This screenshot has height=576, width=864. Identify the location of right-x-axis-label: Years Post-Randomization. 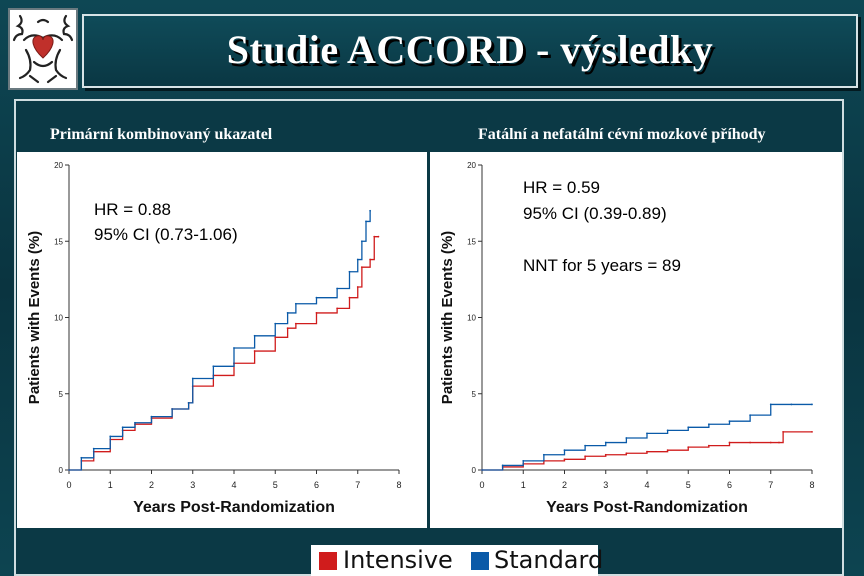
(647, 507).